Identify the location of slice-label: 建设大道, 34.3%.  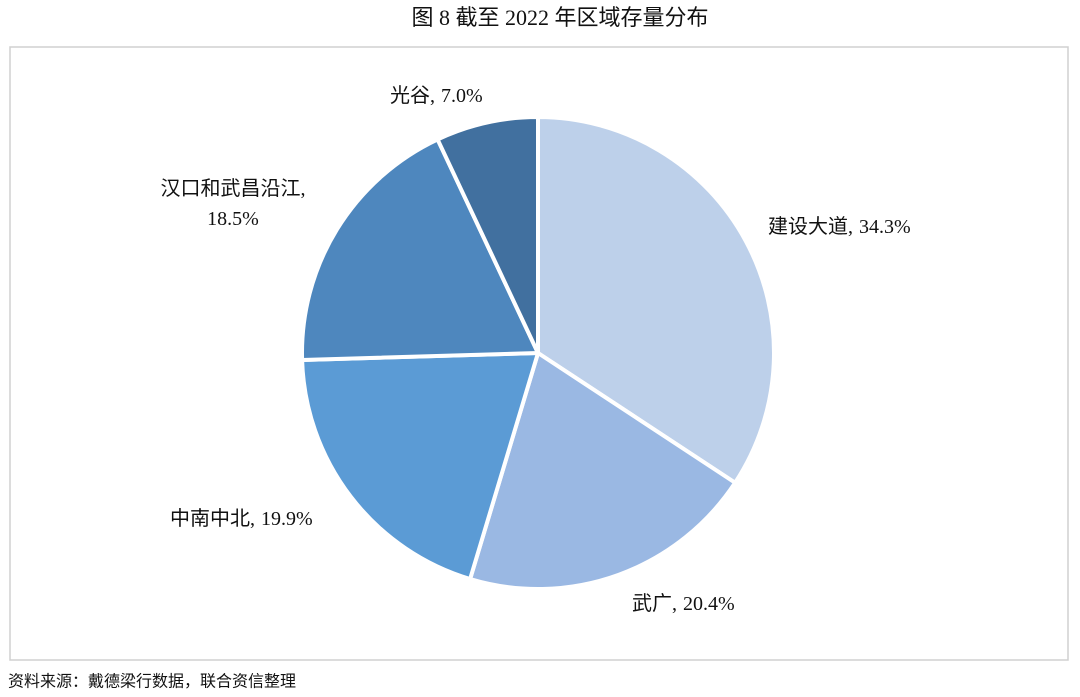
(839, 226).